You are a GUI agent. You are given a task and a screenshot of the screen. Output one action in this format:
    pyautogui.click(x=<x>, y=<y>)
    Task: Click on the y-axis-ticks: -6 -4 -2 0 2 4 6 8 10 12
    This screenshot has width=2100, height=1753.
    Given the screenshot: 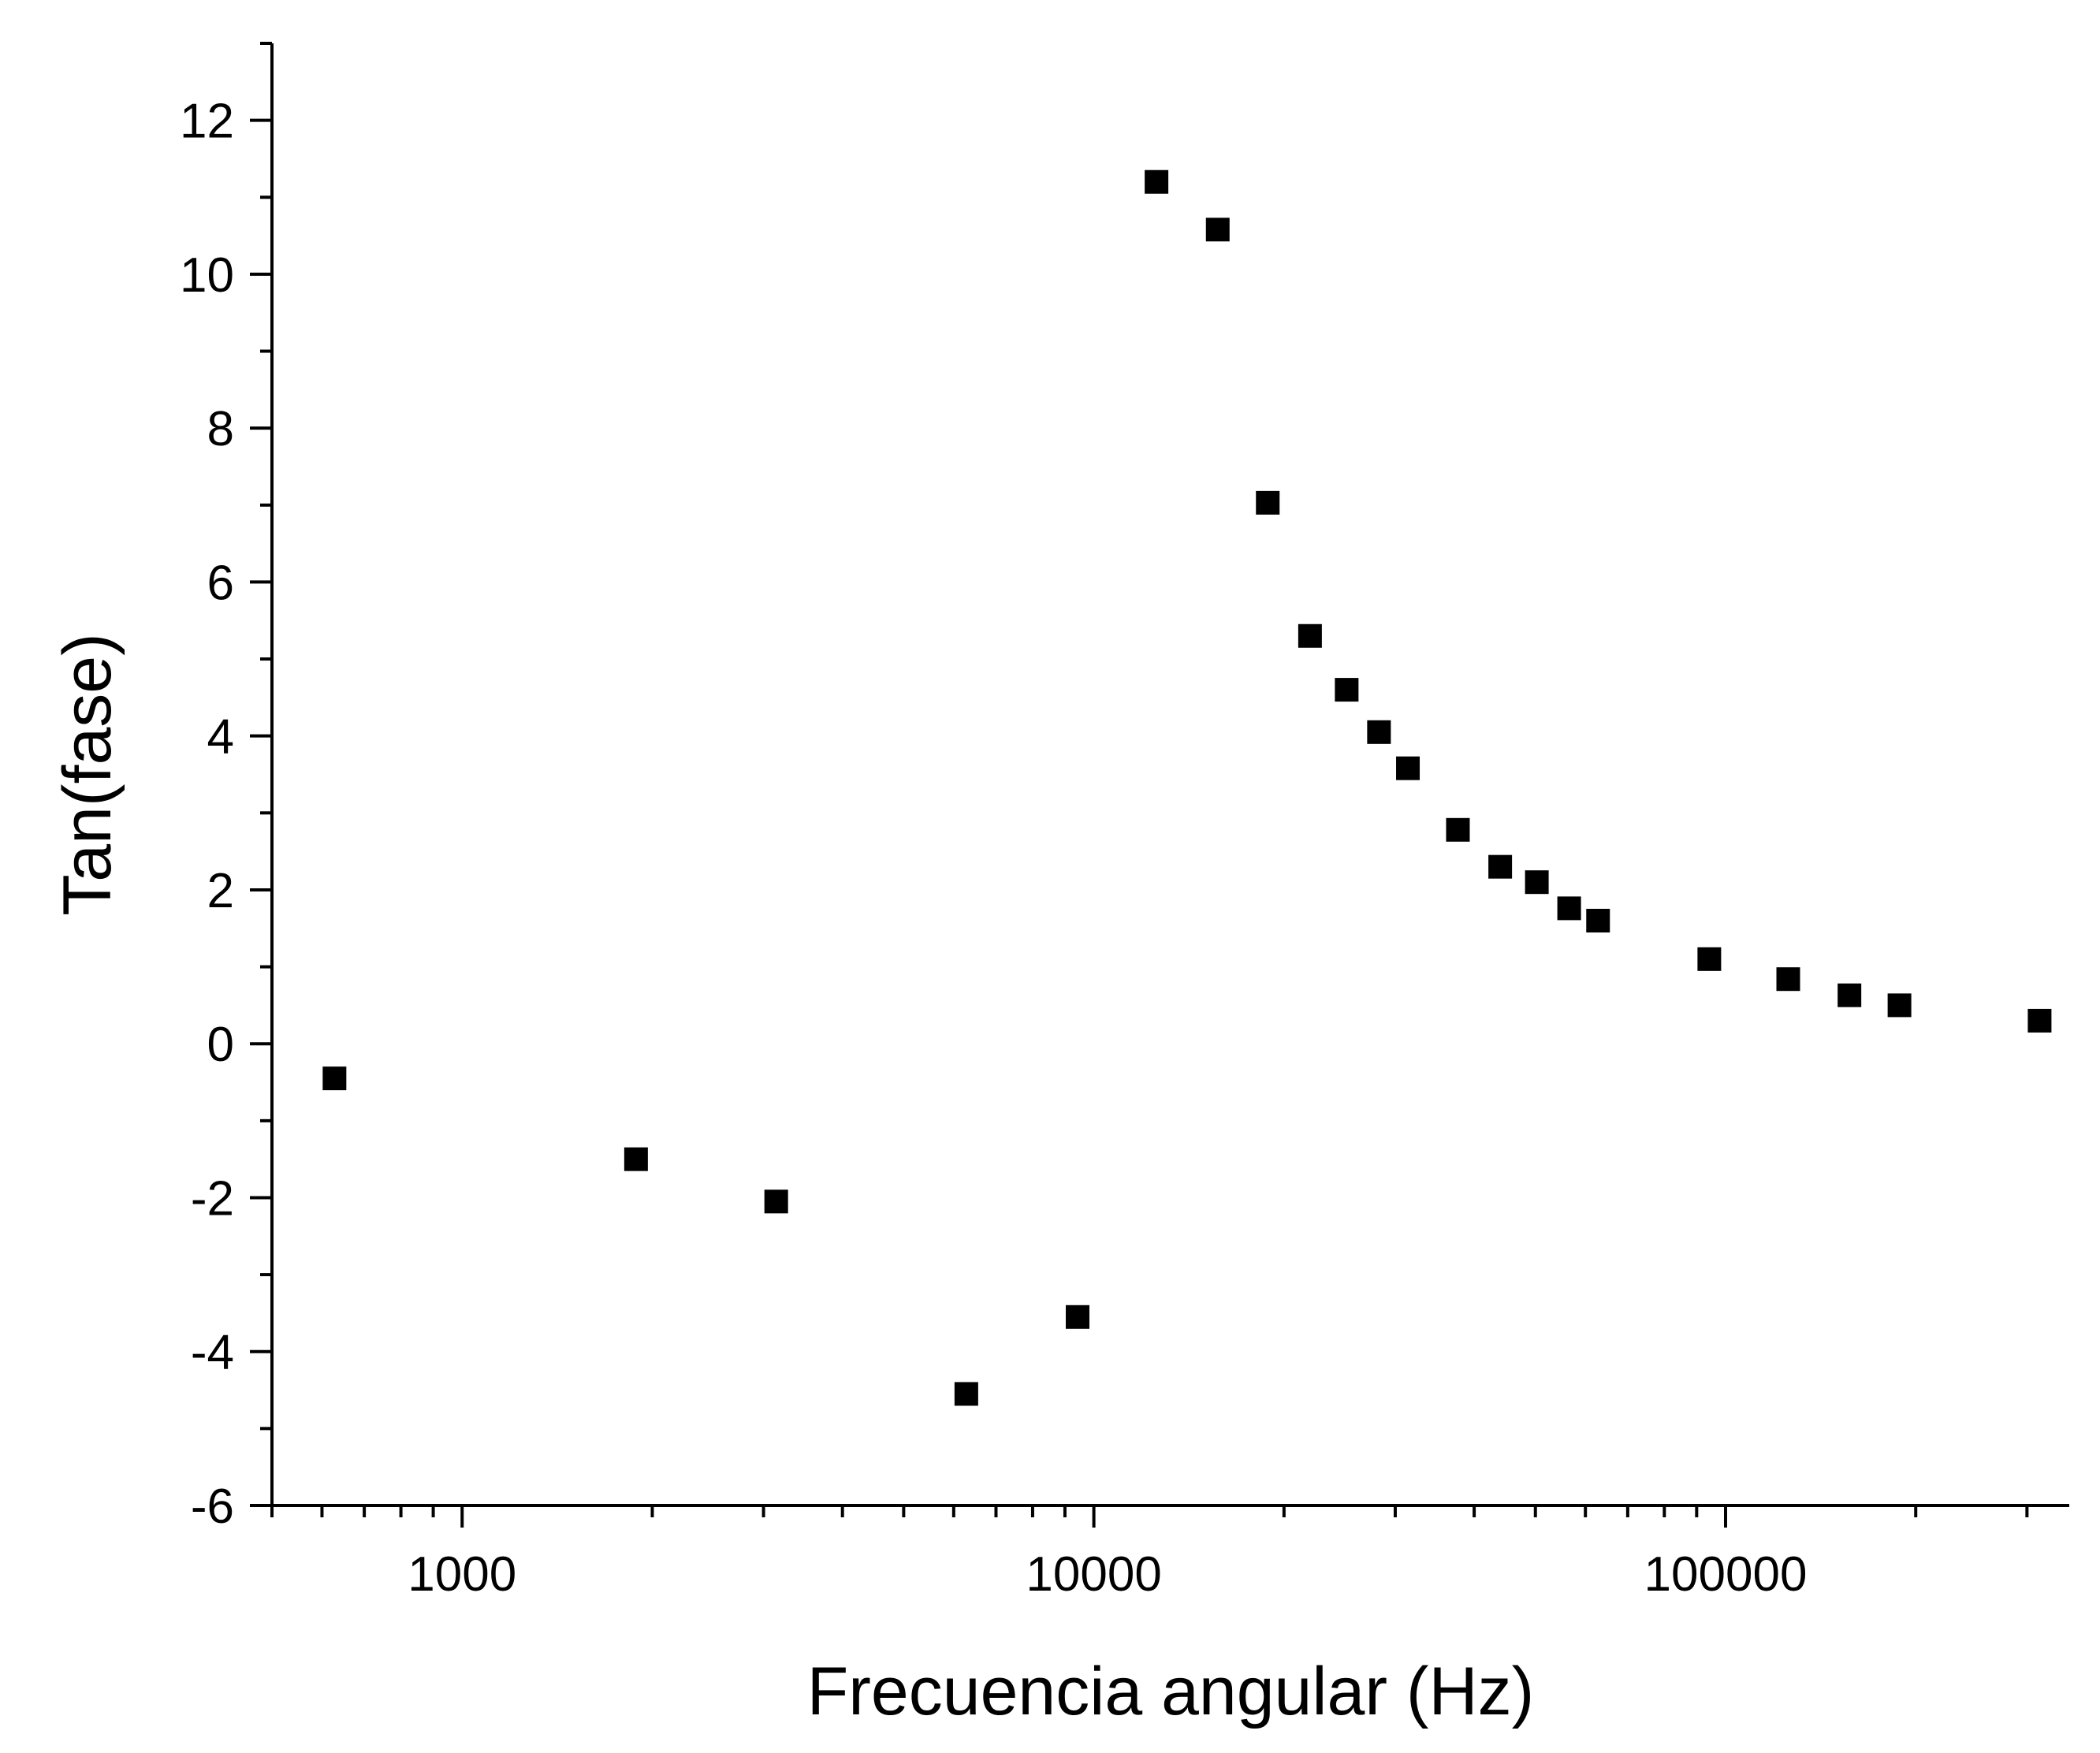 What is the action you would take?
    pyautogui.click(x=226, y=788)
    